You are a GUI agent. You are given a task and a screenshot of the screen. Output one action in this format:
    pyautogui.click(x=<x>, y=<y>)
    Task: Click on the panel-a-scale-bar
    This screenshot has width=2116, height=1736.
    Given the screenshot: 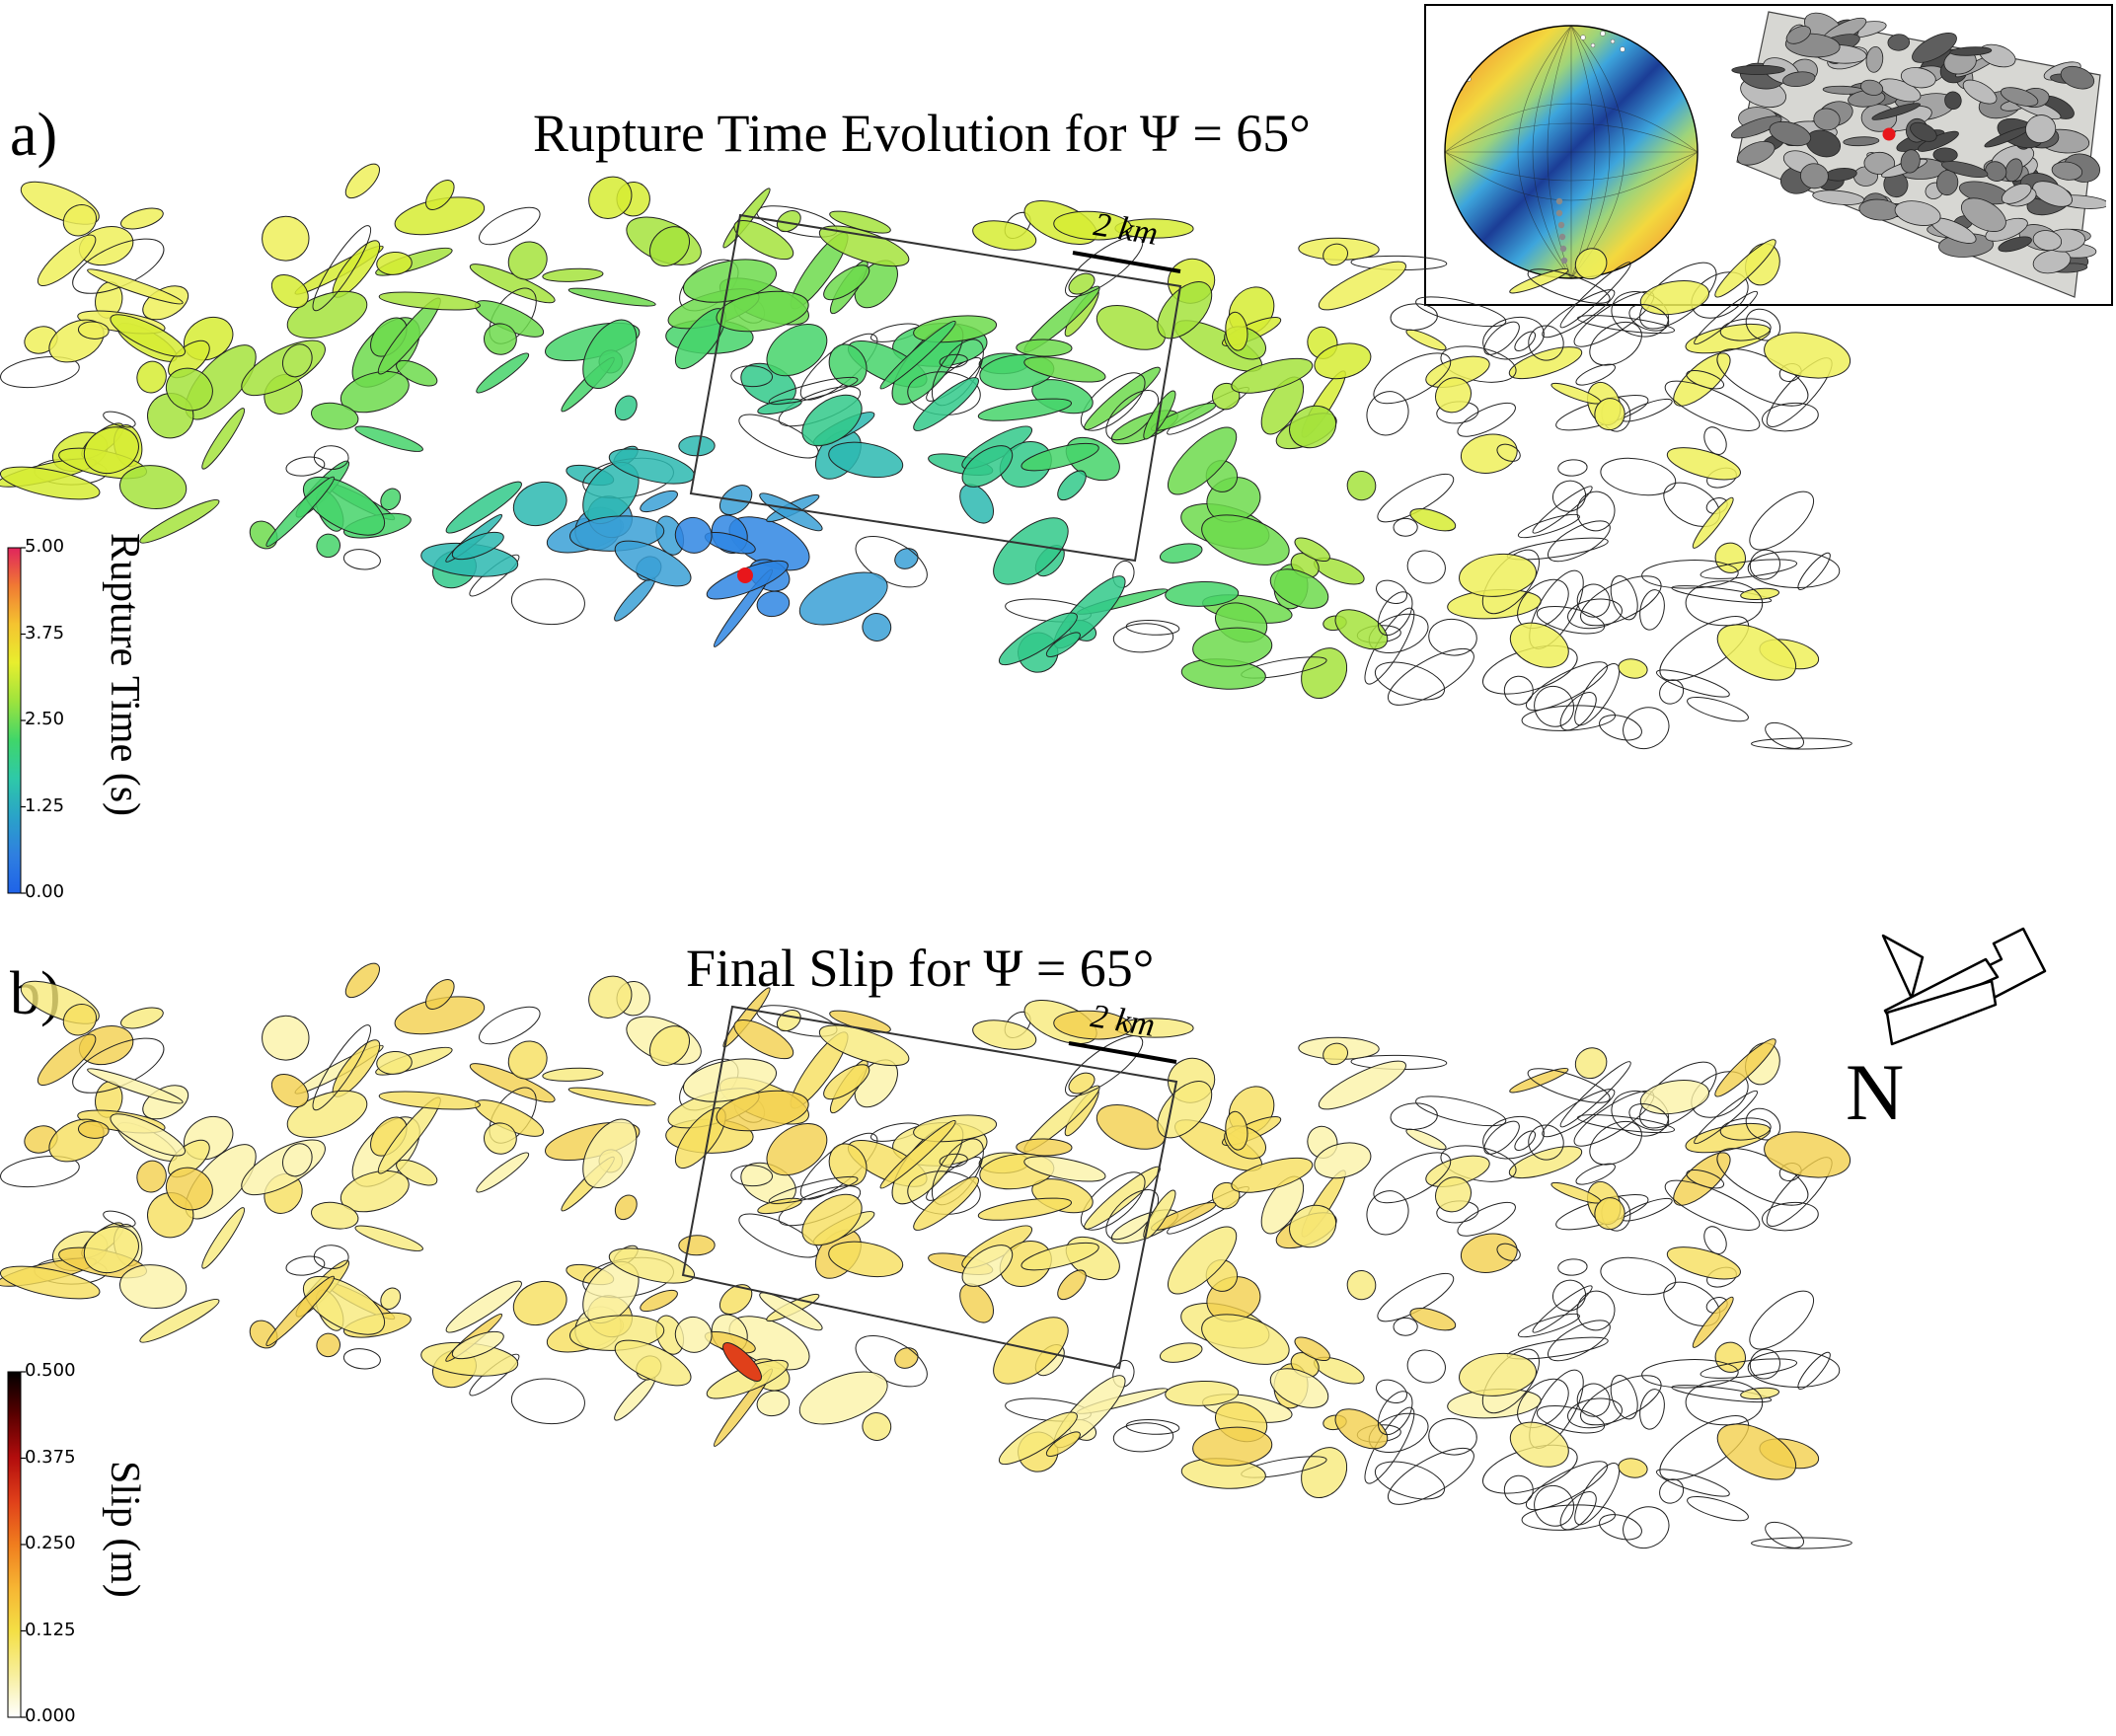 What is the action you would take?
    pyautogui.click(x=1126, y=262)
    